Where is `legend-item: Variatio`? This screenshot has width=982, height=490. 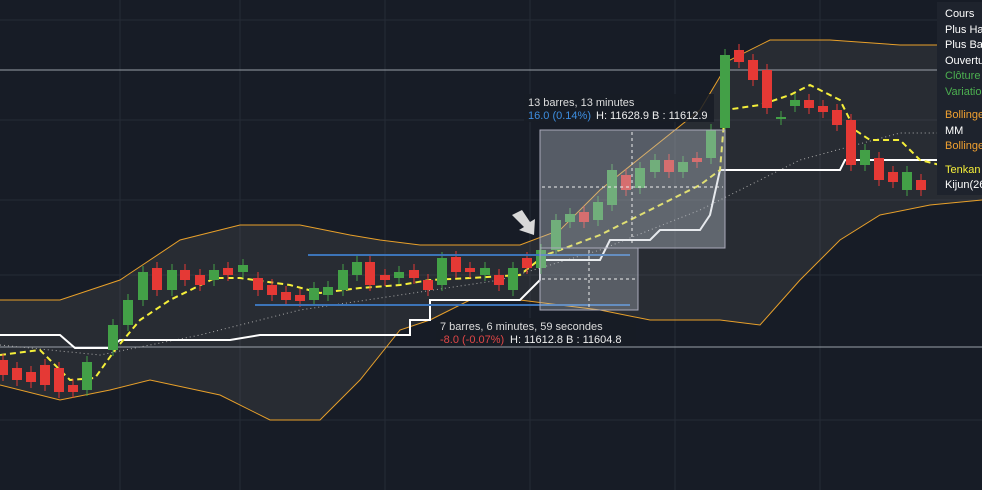
legend-item: Variatio is located at coordinates (963, 91).